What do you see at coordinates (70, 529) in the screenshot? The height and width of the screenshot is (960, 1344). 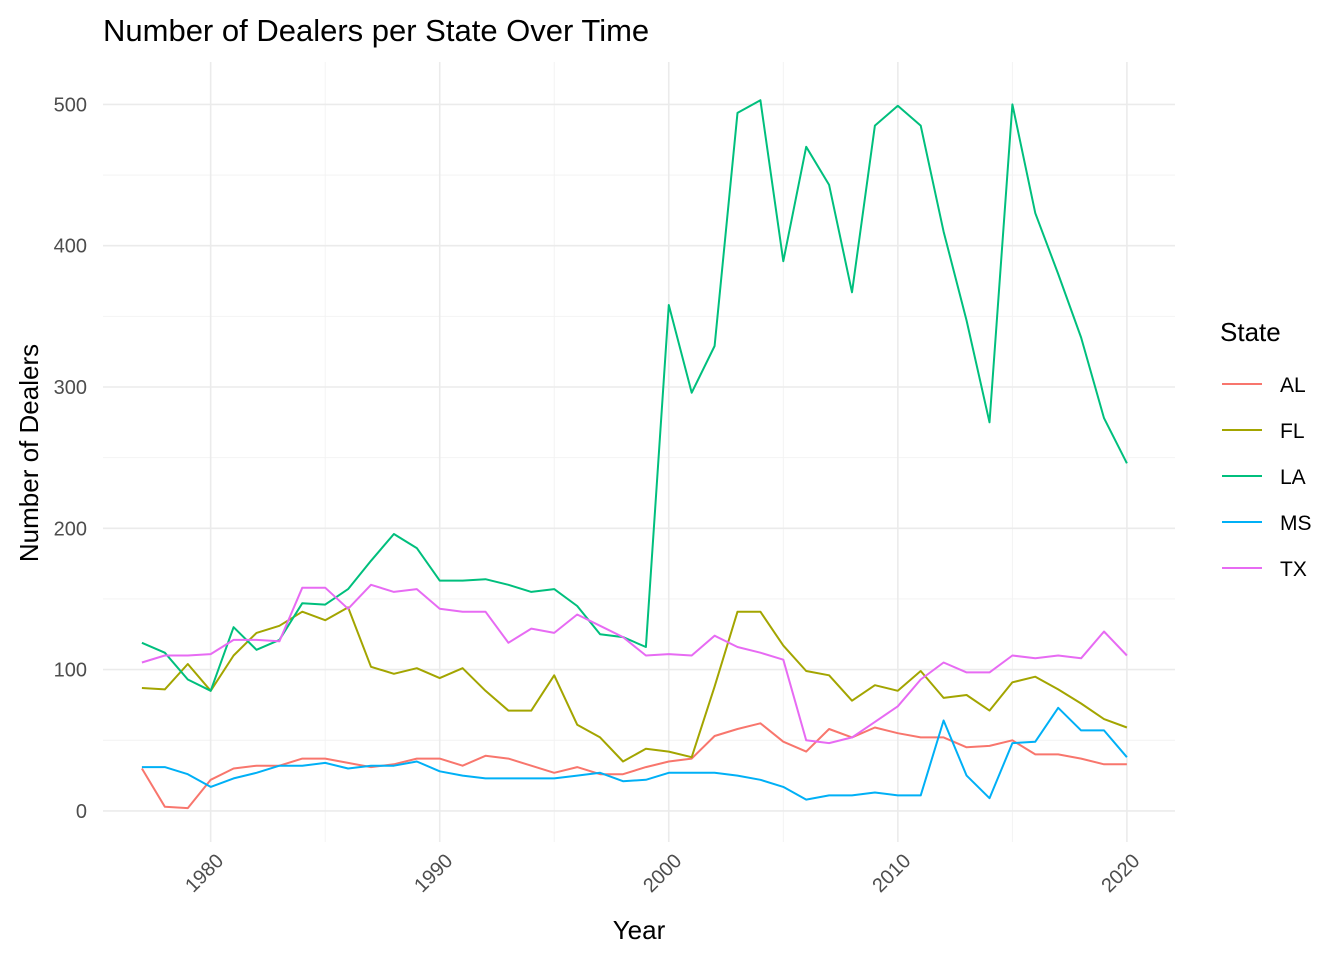 I see `y-tick-label: 200` at bounding box center [70, 529].